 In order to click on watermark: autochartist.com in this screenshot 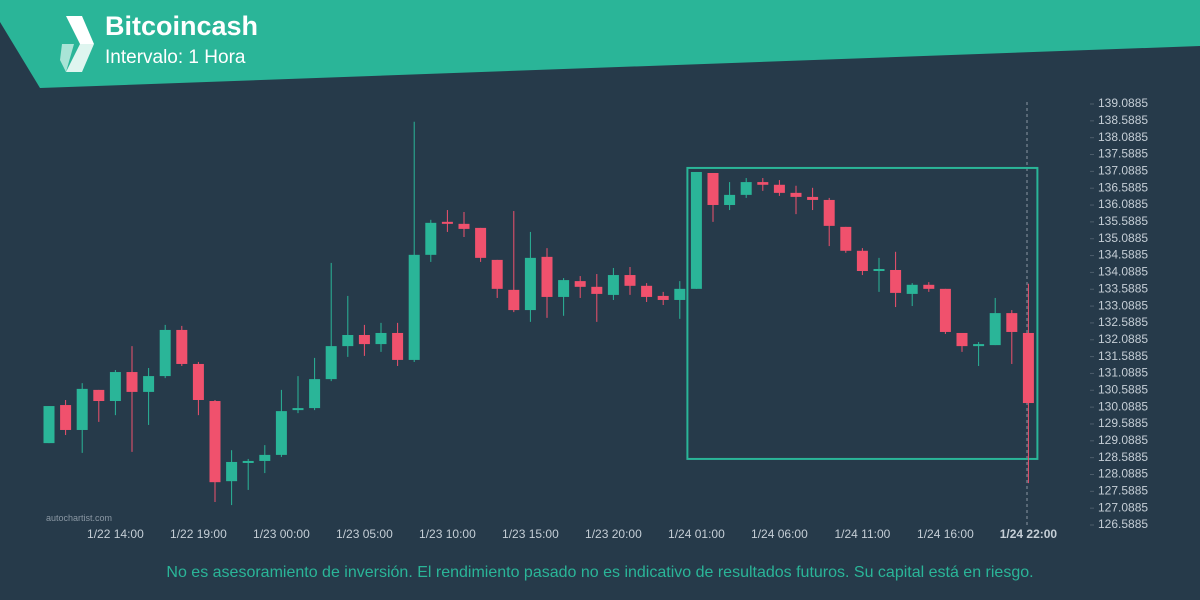, I will do `click(79, 518)`.